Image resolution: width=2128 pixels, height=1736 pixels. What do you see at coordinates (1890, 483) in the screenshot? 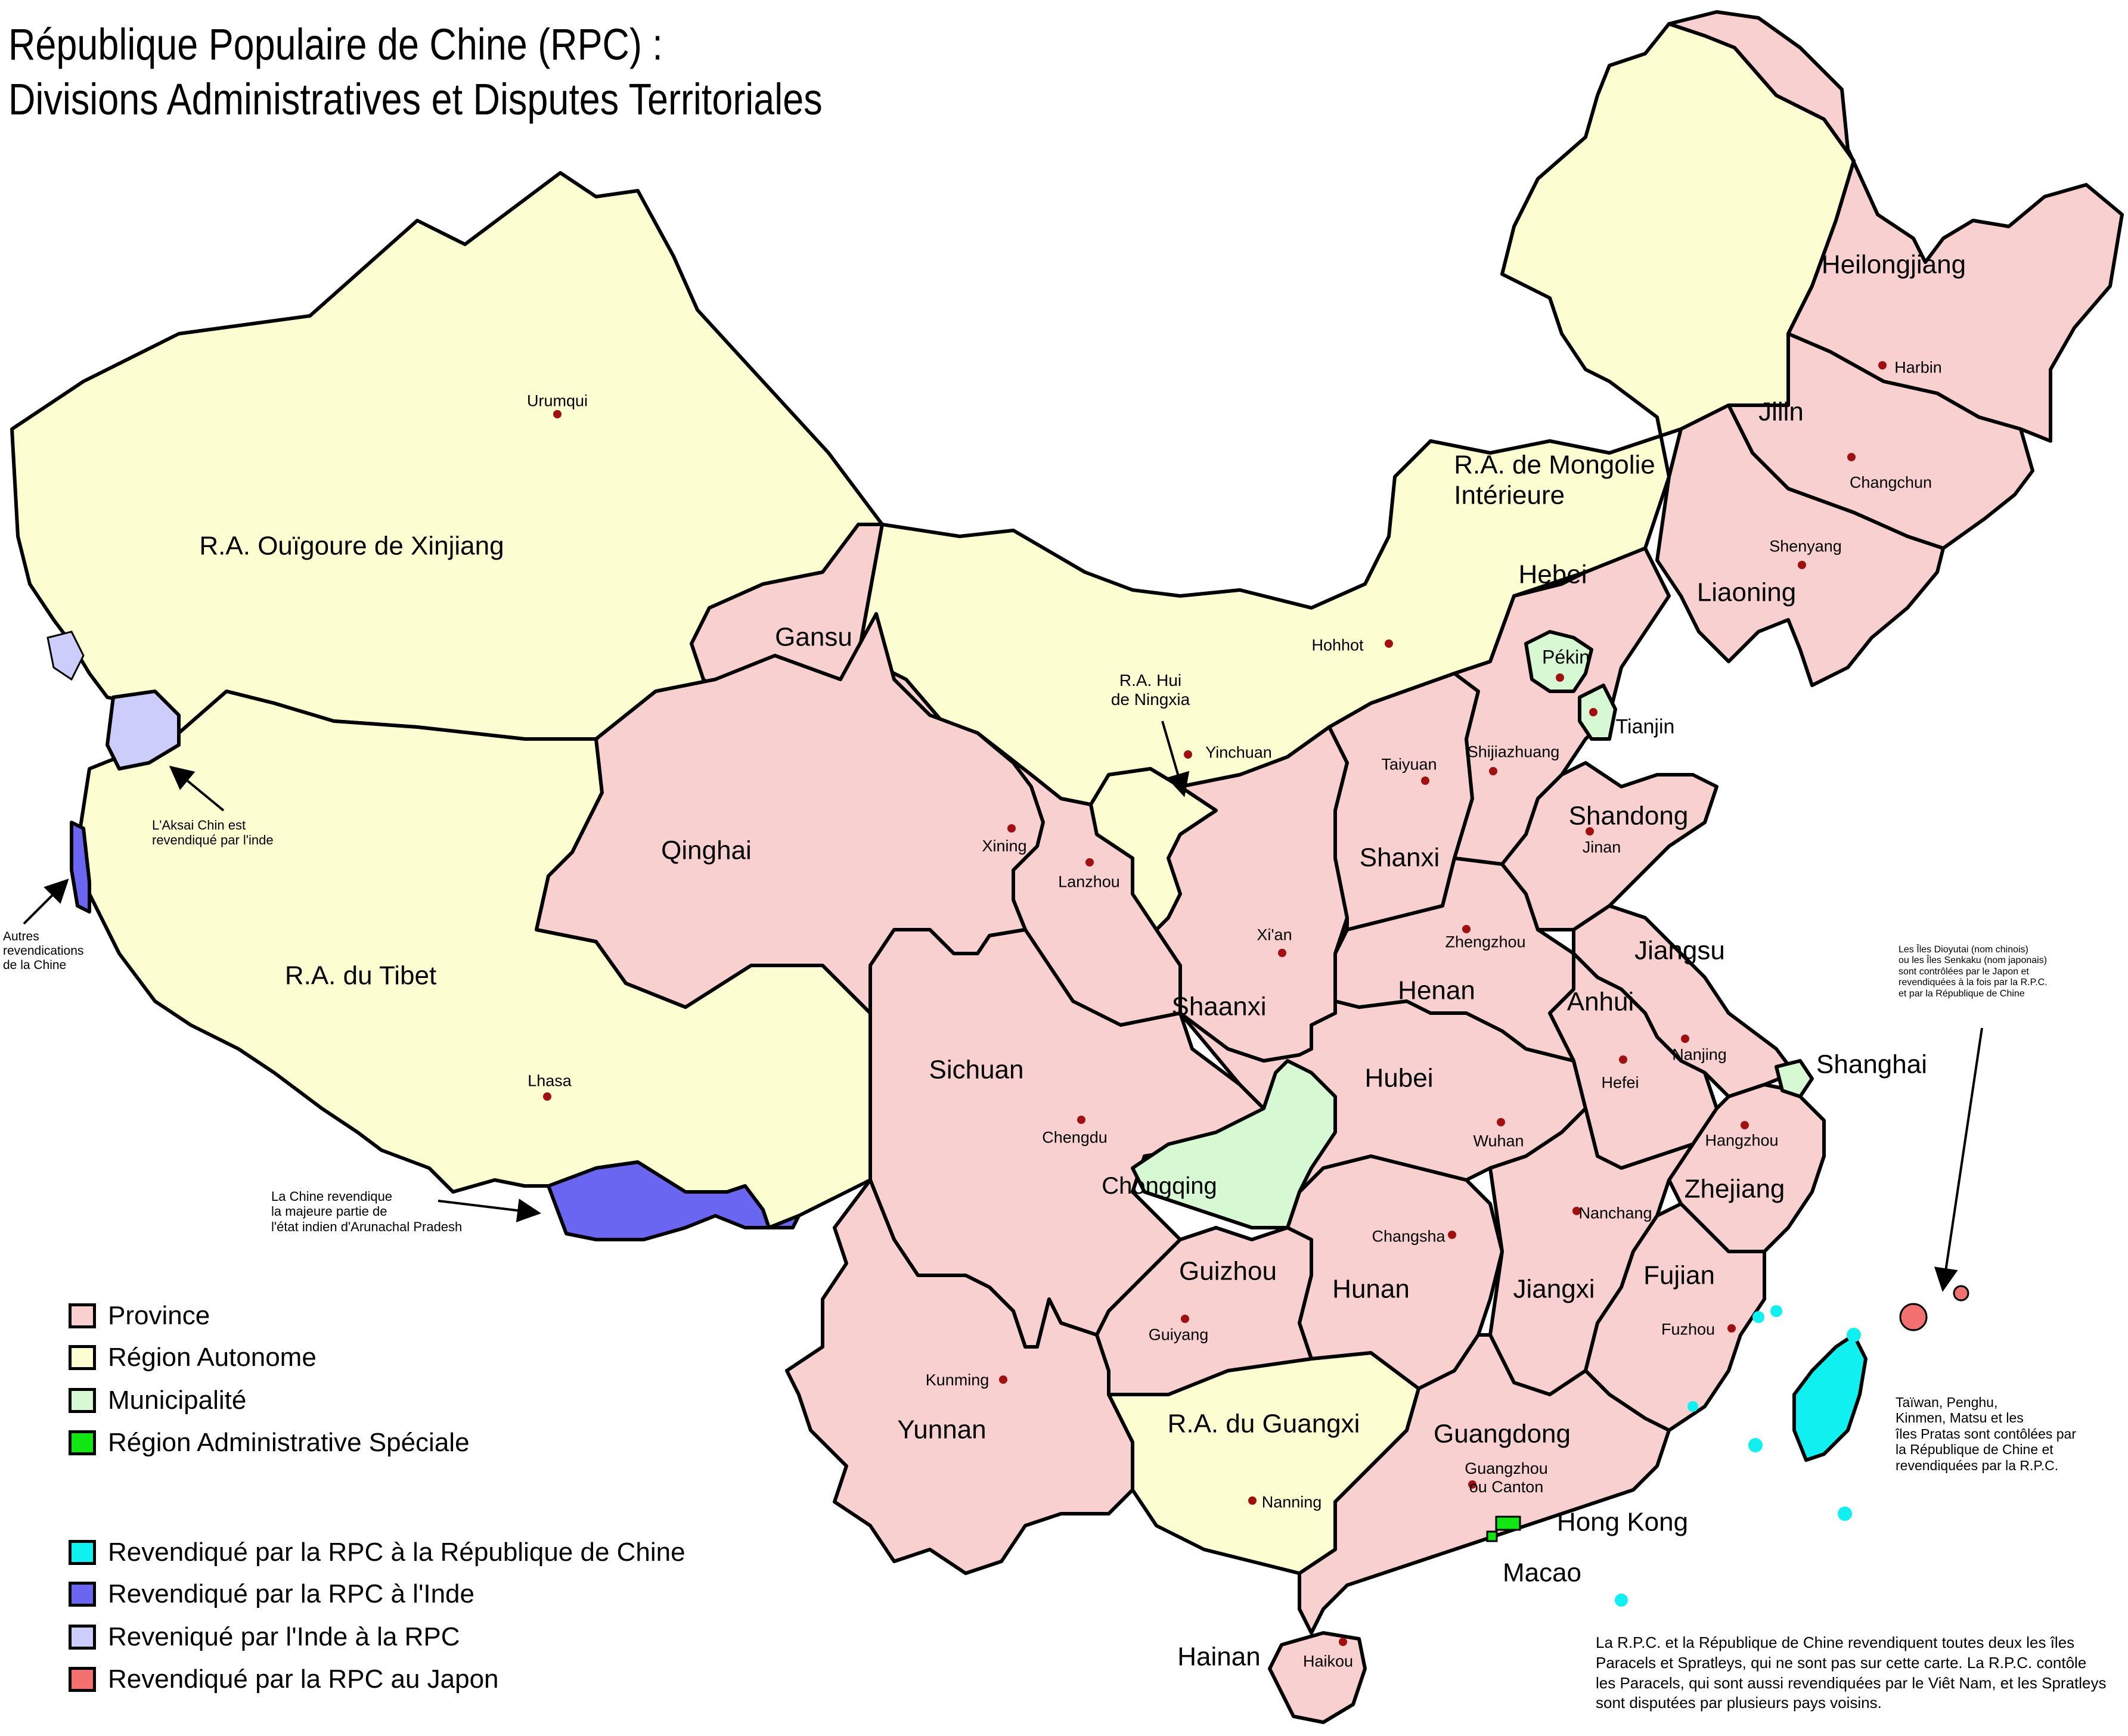
I see `city-changchun: Changchun` at bounding box center [1890, 483].